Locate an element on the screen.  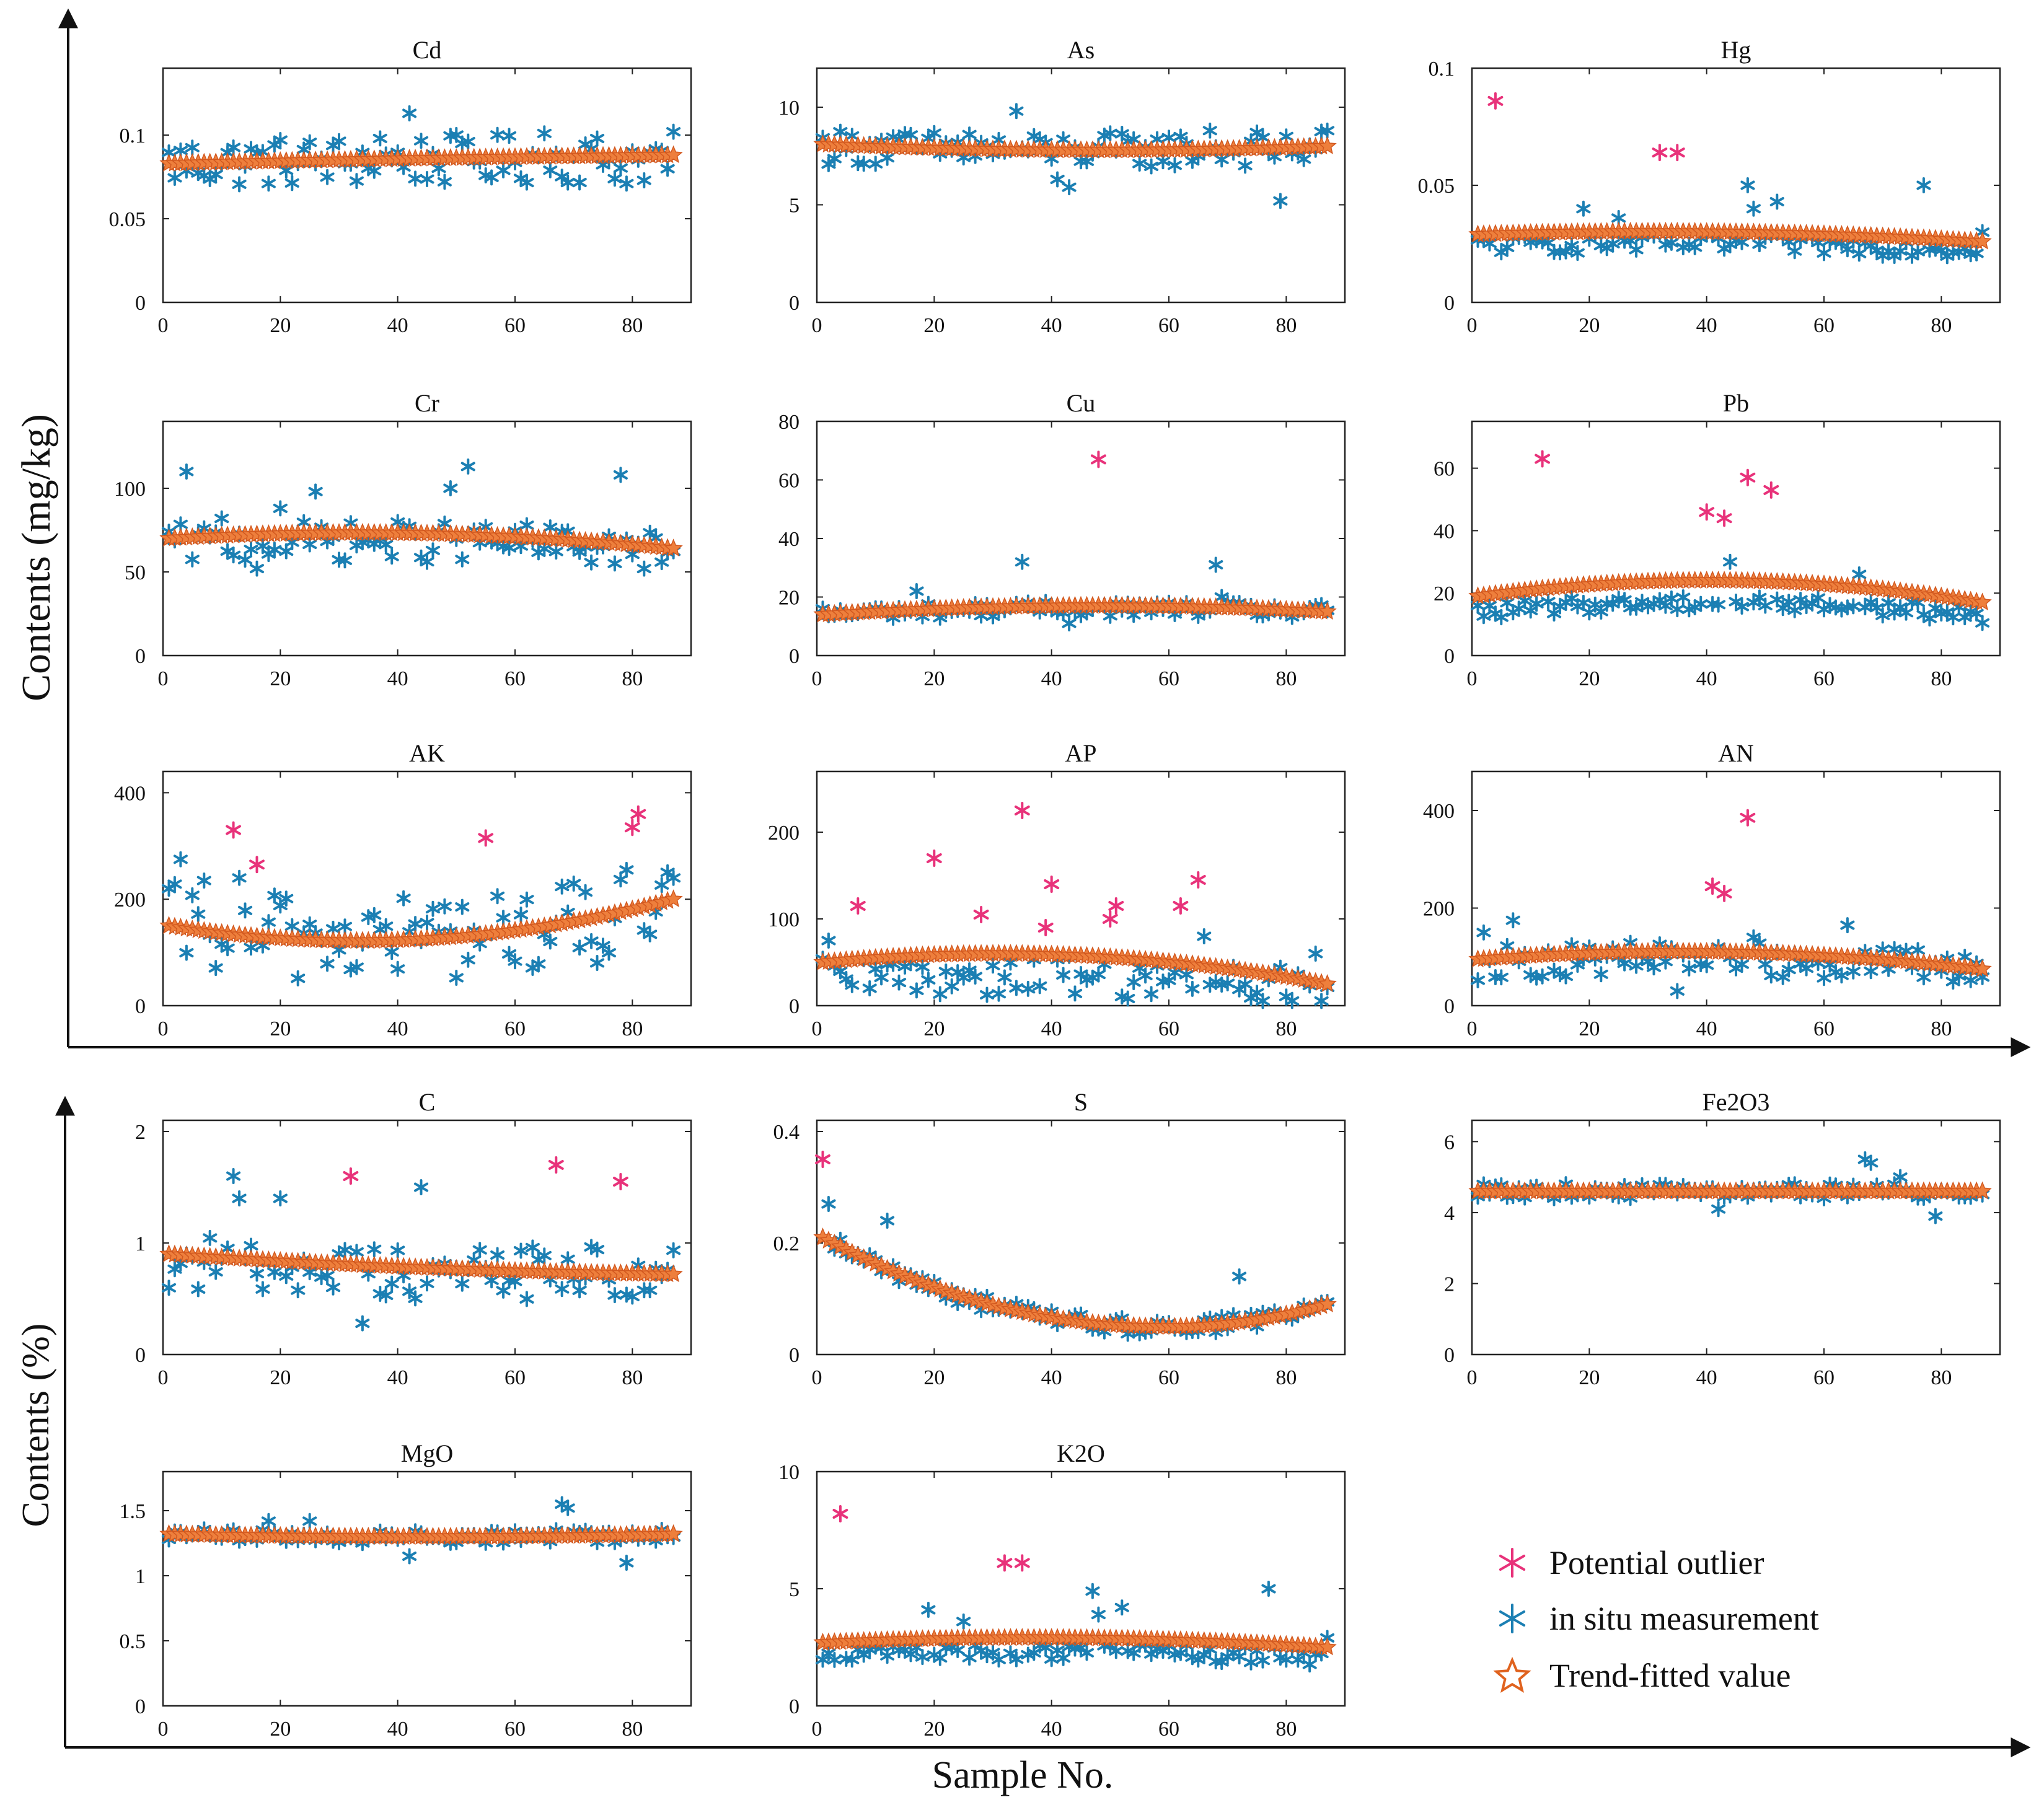
plot-frame-fe2o3 is located at coordinates (1736, 1237).